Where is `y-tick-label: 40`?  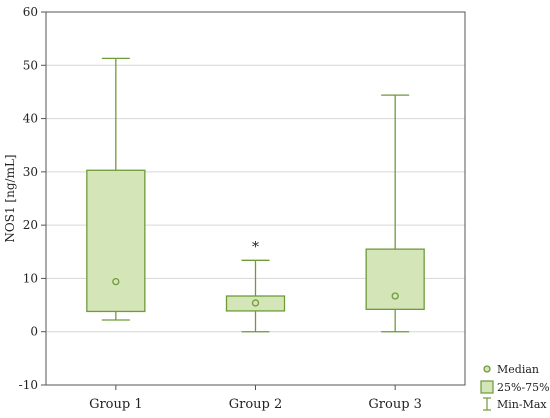 y-tick-label: 40 is located at coordinates (30, 119).